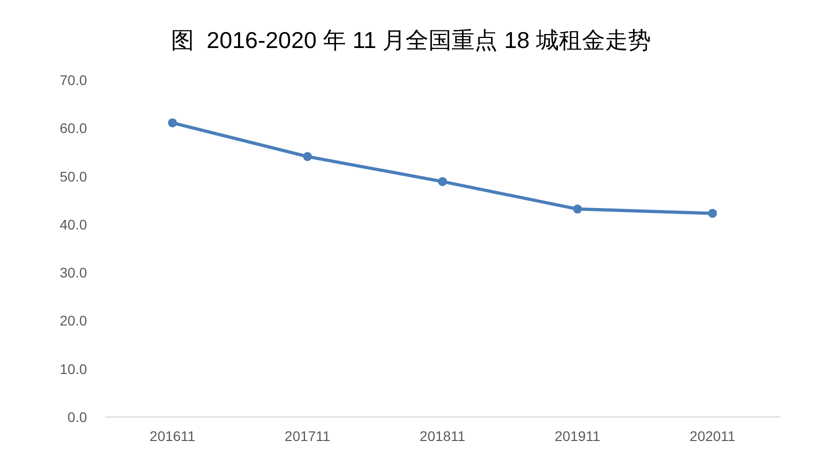 The height and width of the screenshot is (460, 830). What do you see at coordinates (74, 80) in the screenshot?
I see `y-tick-label: 70.0` at bounding box center [74, 80].